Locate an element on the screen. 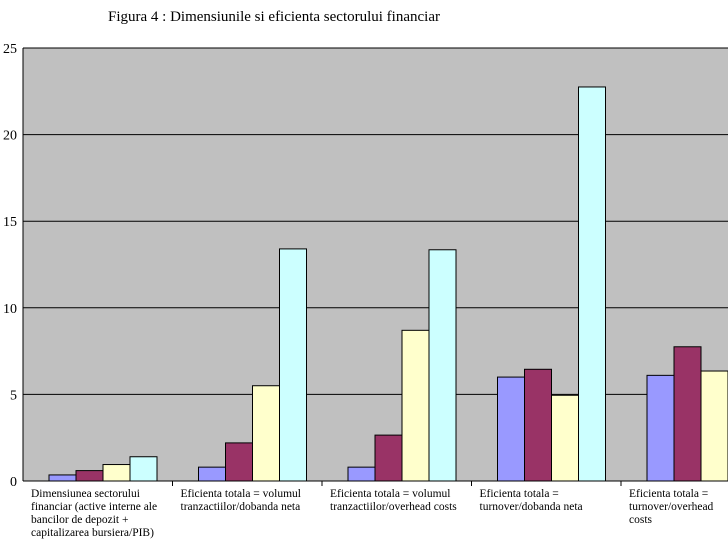 Image resolution: width=728 pixels, height=546 pixels. y-tick-label: 5 is located at coordinates (13, 395).